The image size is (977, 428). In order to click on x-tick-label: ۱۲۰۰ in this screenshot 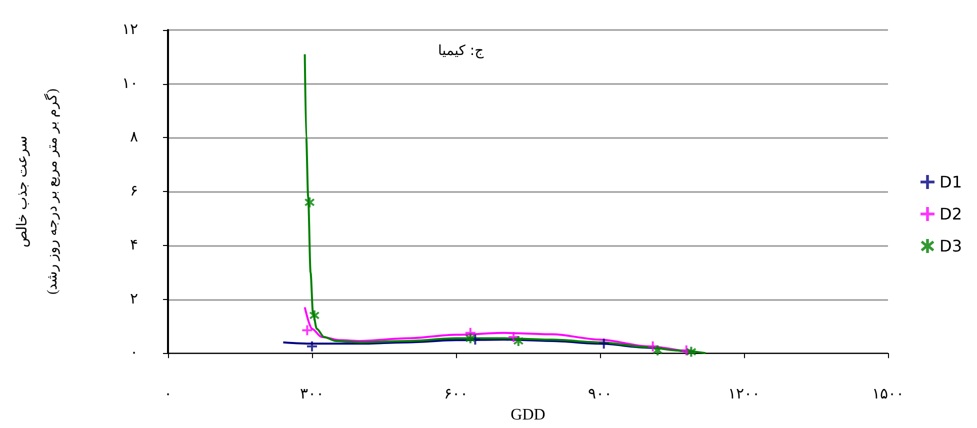, I will do `click(744, 394)`.